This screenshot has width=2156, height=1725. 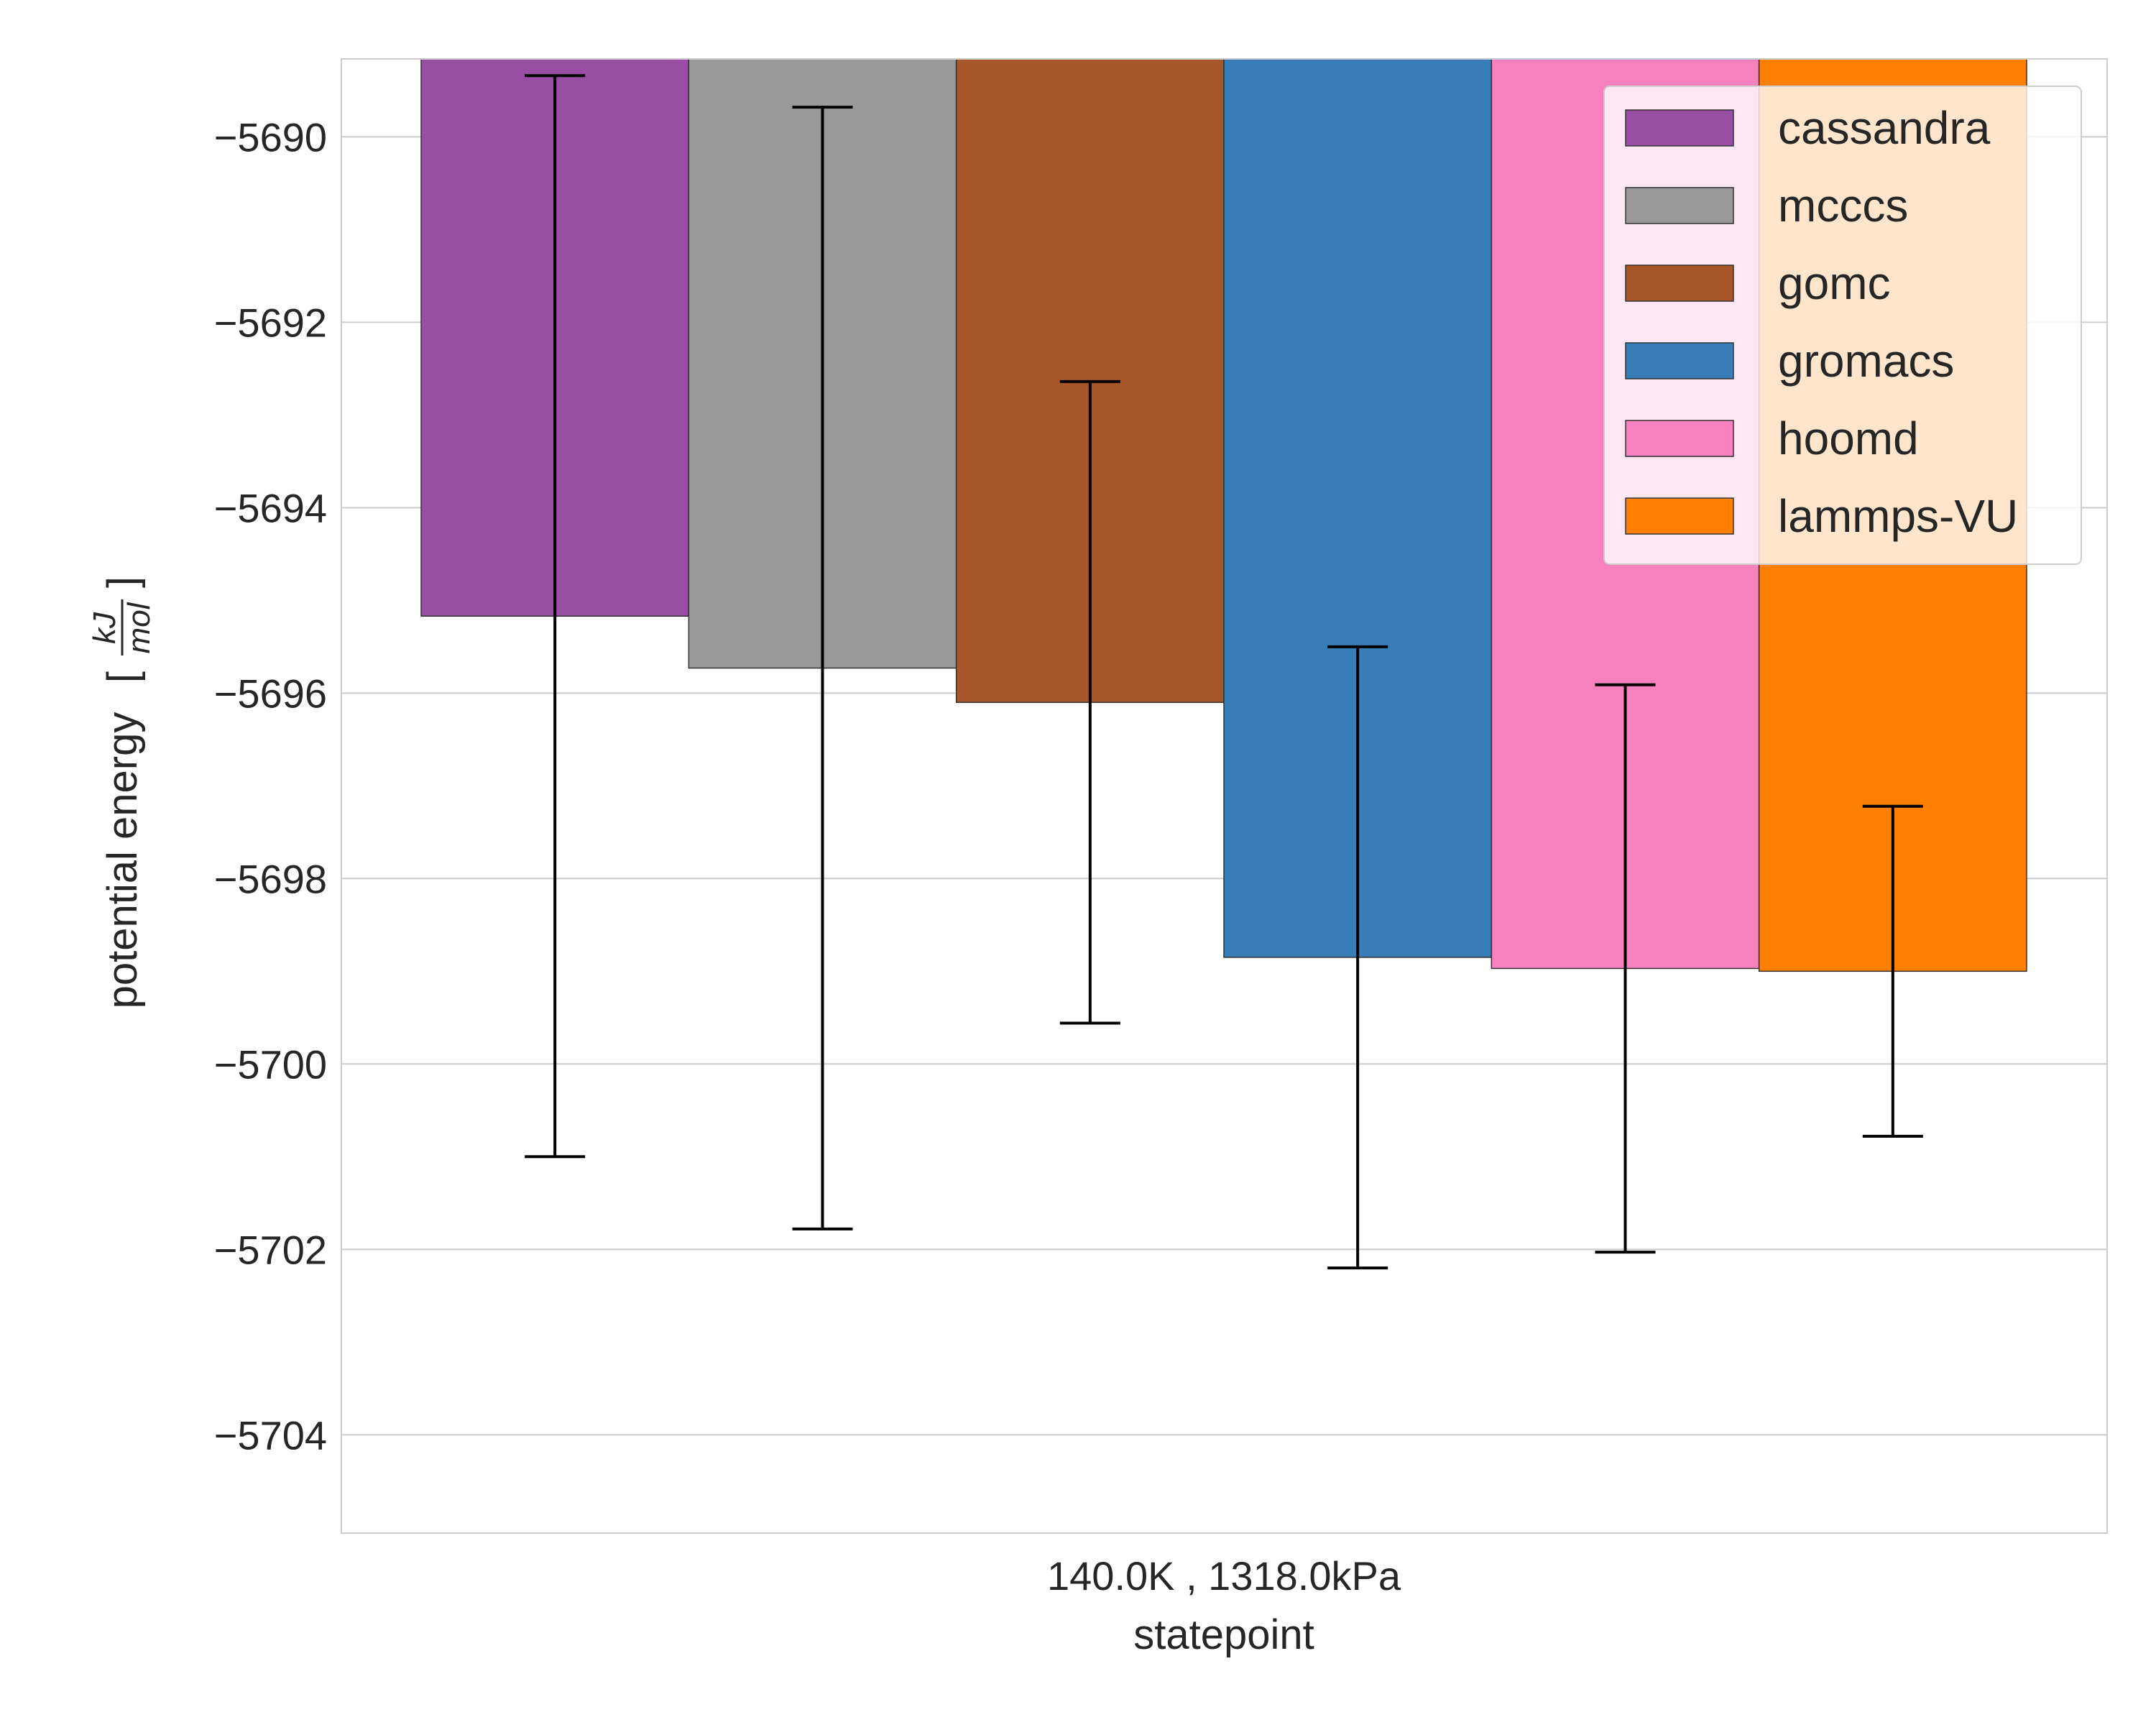 What do you see at coordinates (1821, 322) in the screenshot?
I see `legend-items: cassandra mcccs gomc gromacs hoomd lammps-VU` at bounding box center [1821, 322].